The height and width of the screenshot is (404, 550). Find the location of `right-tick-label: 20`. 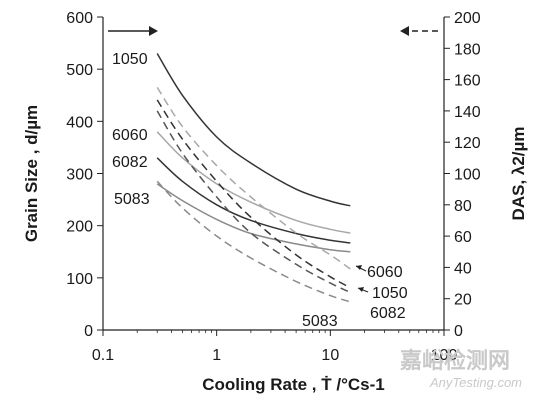

right-tick-label: 20 is located at coordinates (463, 300).